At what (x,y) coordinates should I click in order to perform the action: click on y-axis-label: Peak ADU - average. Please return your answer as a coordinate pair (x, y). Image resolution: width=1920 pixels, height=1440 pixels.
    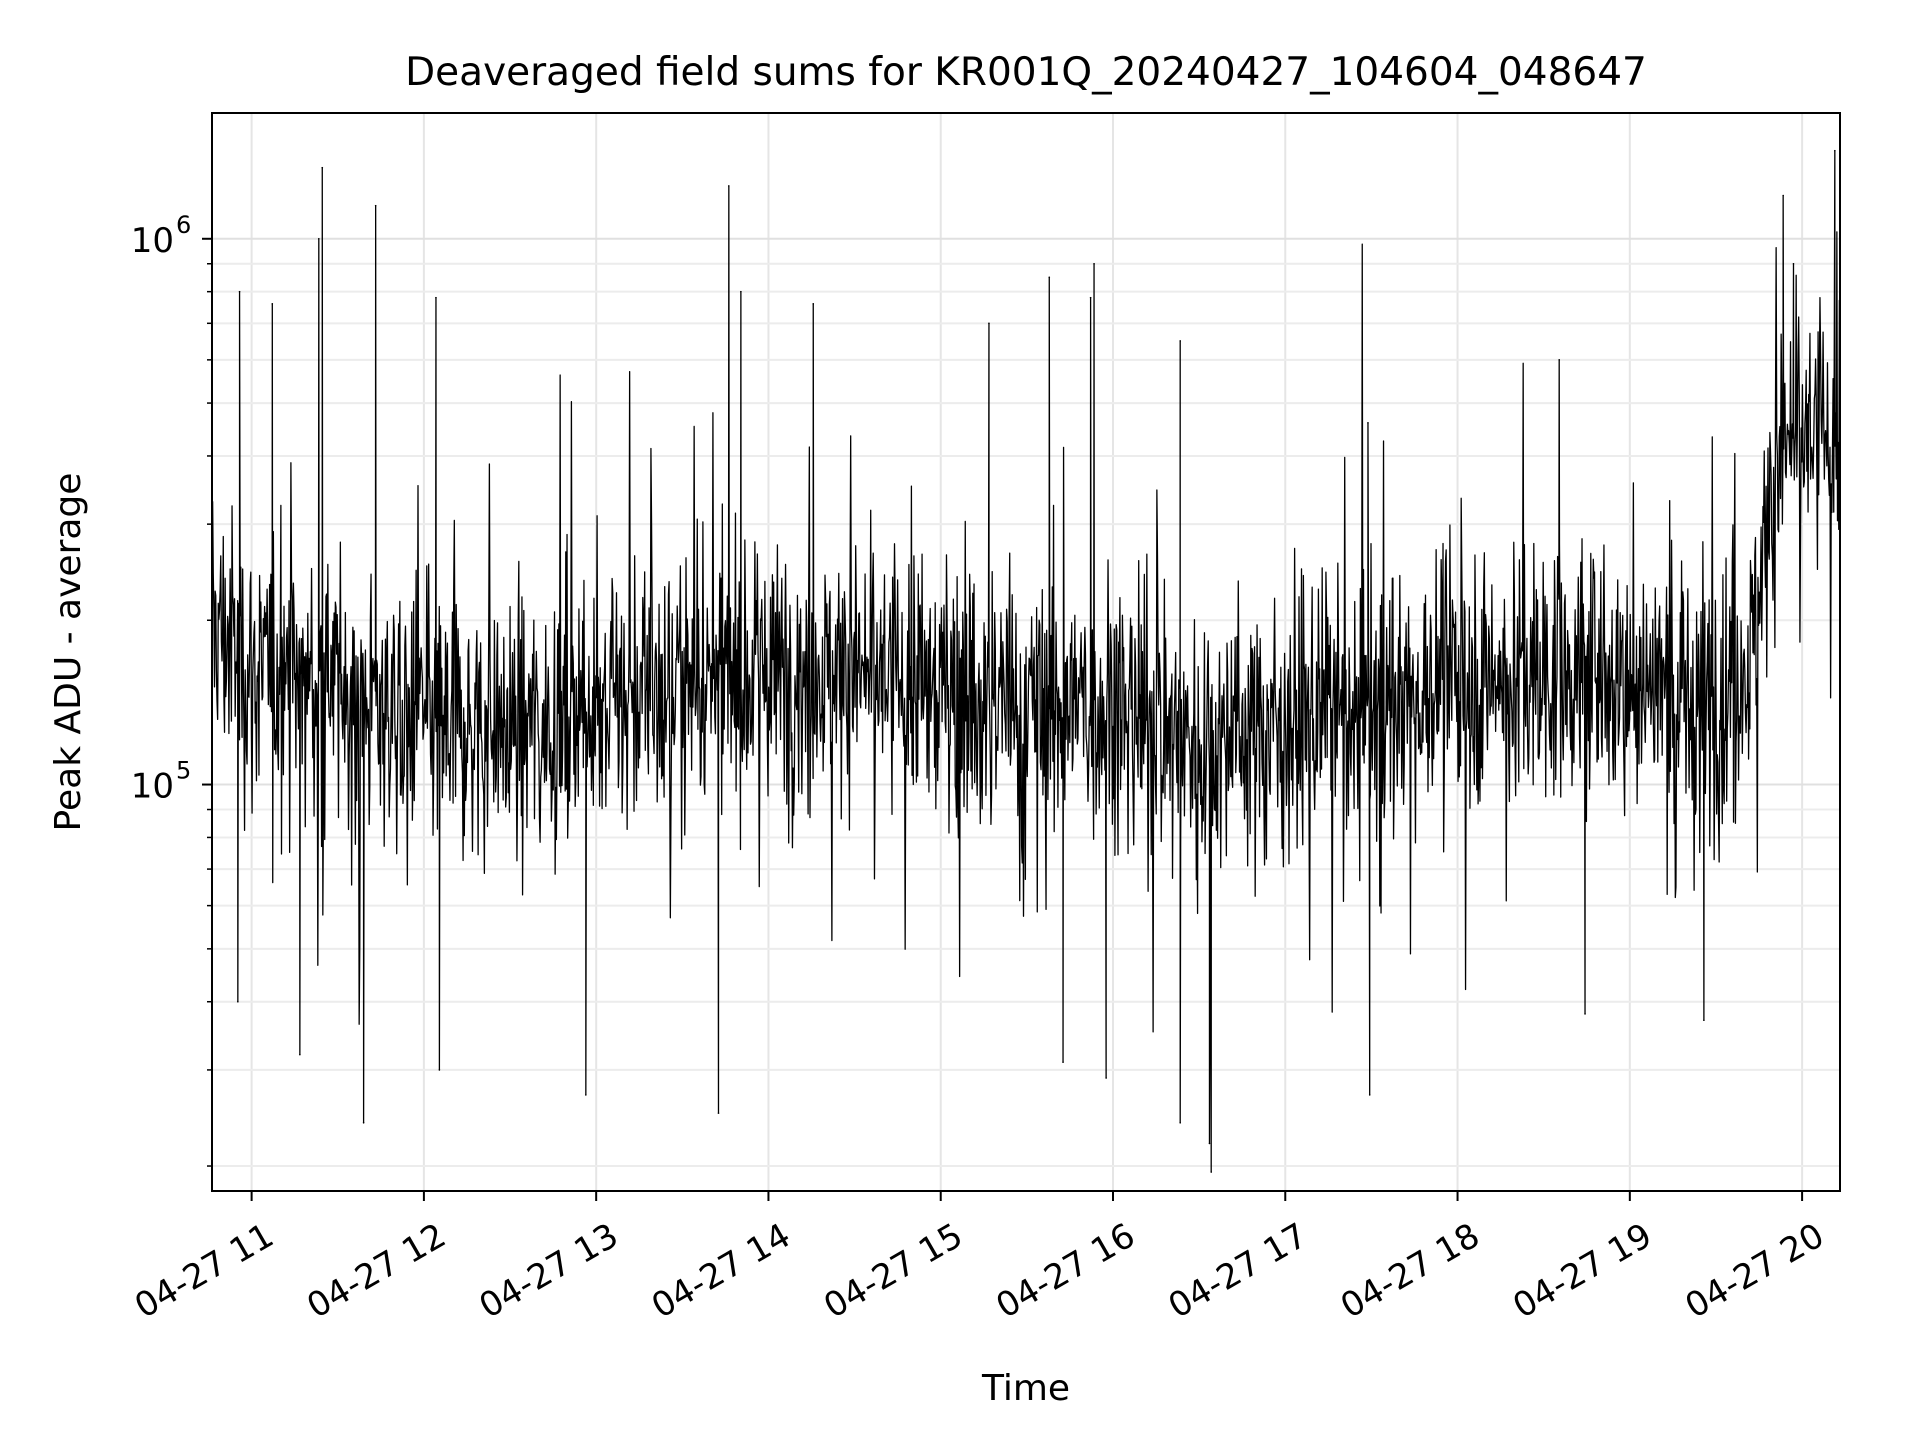
    Looking at the image, I should click on (68, 652).